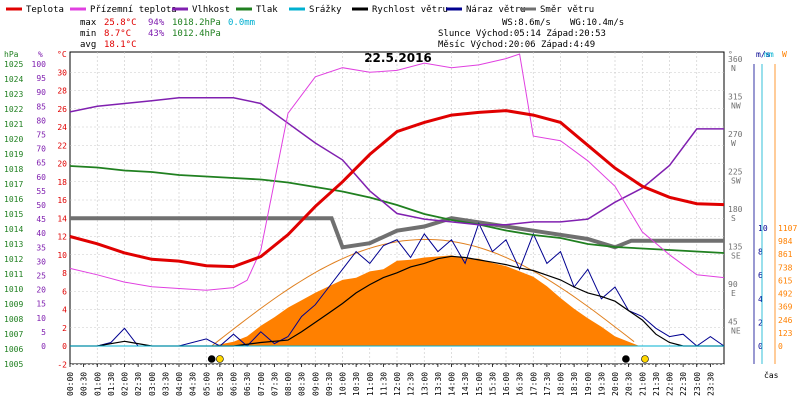 The height and width of the screenshot is (400, 800). Describe the element at coordinates (522, 34) in the screenshot. I see `stats-sun: Slunce Východ:05:14 Západ:20:53` at that location.